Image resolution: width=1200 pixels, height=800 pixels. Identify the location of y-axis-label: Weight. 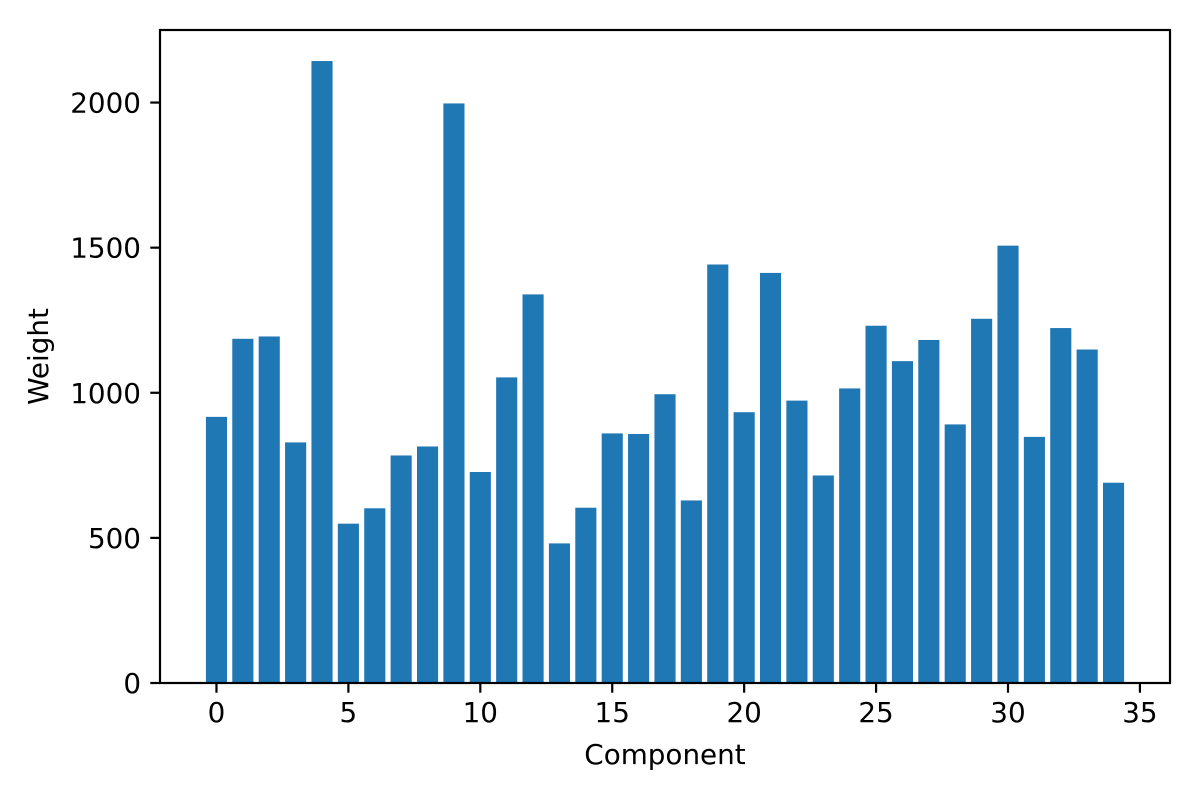
(38, 356).